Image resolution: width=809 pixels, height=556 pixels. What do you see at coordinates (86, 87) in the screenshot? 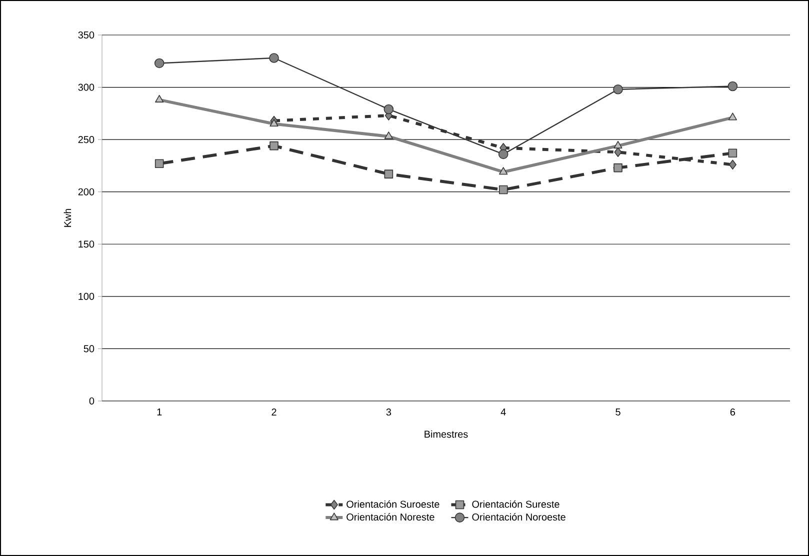
I see `y-tick-label: 300` at bounding box center [86, 87].